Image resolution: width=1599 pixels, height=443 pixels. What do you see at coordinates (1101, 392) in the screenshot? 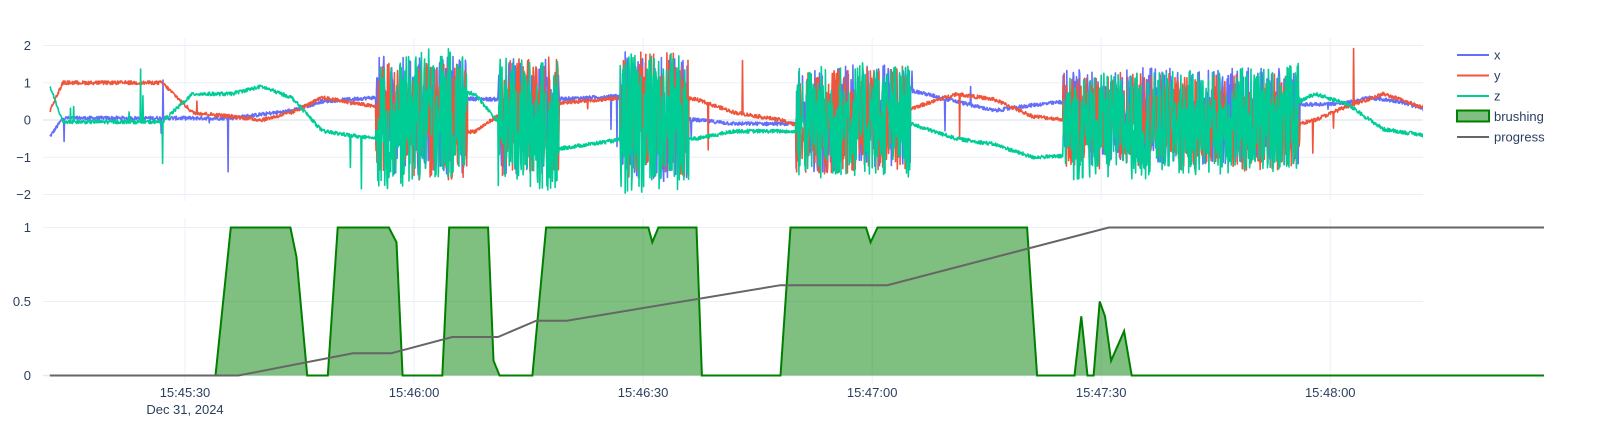
I see `x-tick-label: 15:47:30` at bounding box center [1101, 392].